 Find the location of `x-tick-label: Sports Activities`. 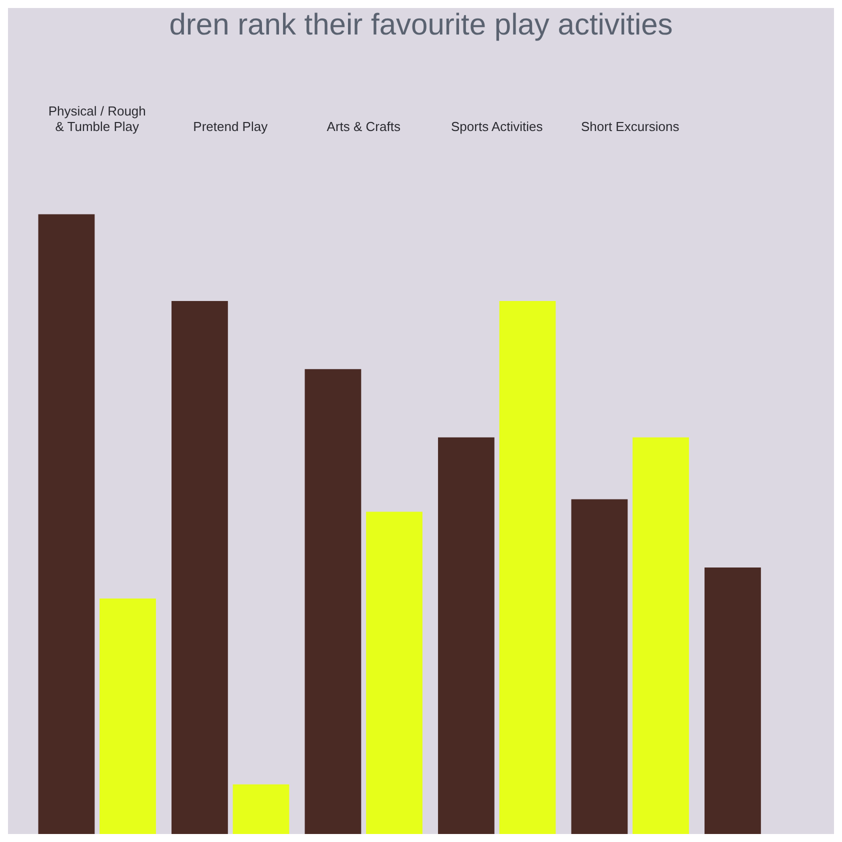

x-tick-label: Sports Activities is located at coordinates (497, 126).